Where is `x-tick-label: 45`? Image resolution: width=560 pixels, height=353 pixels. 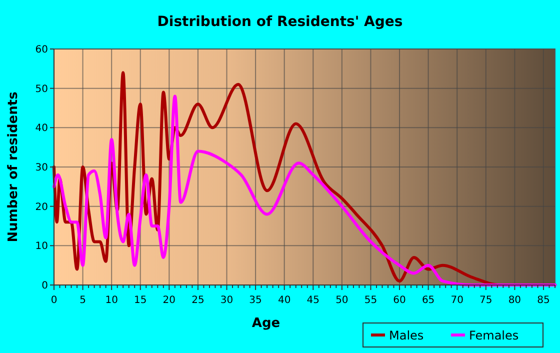 x-tick-label: 45 is located at coordinates (313, 300).